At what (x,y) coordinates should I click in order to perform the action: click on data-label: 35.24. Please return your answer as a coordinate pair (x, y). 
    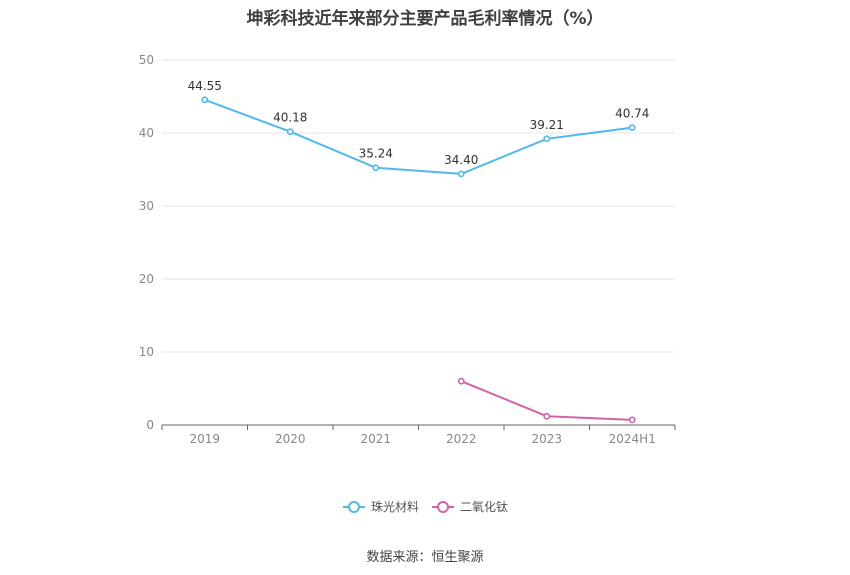
    Looking at the image, I should click on (376, 154).